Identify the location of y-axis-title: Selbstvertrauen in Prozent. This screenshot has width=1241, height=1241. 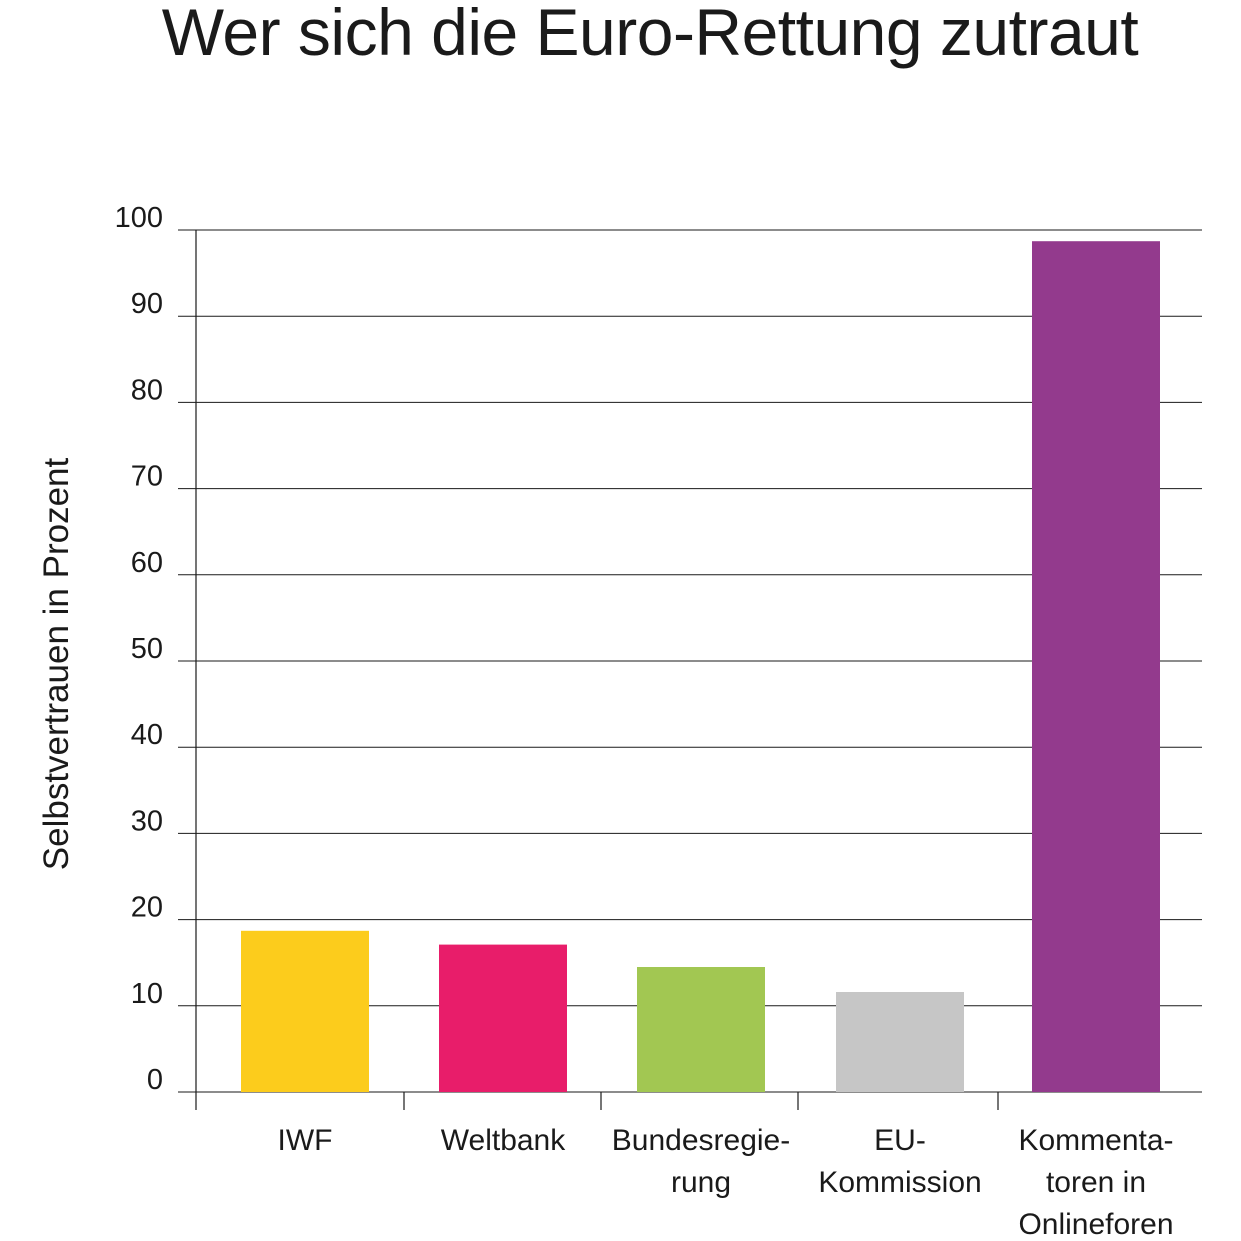
(56, 664).